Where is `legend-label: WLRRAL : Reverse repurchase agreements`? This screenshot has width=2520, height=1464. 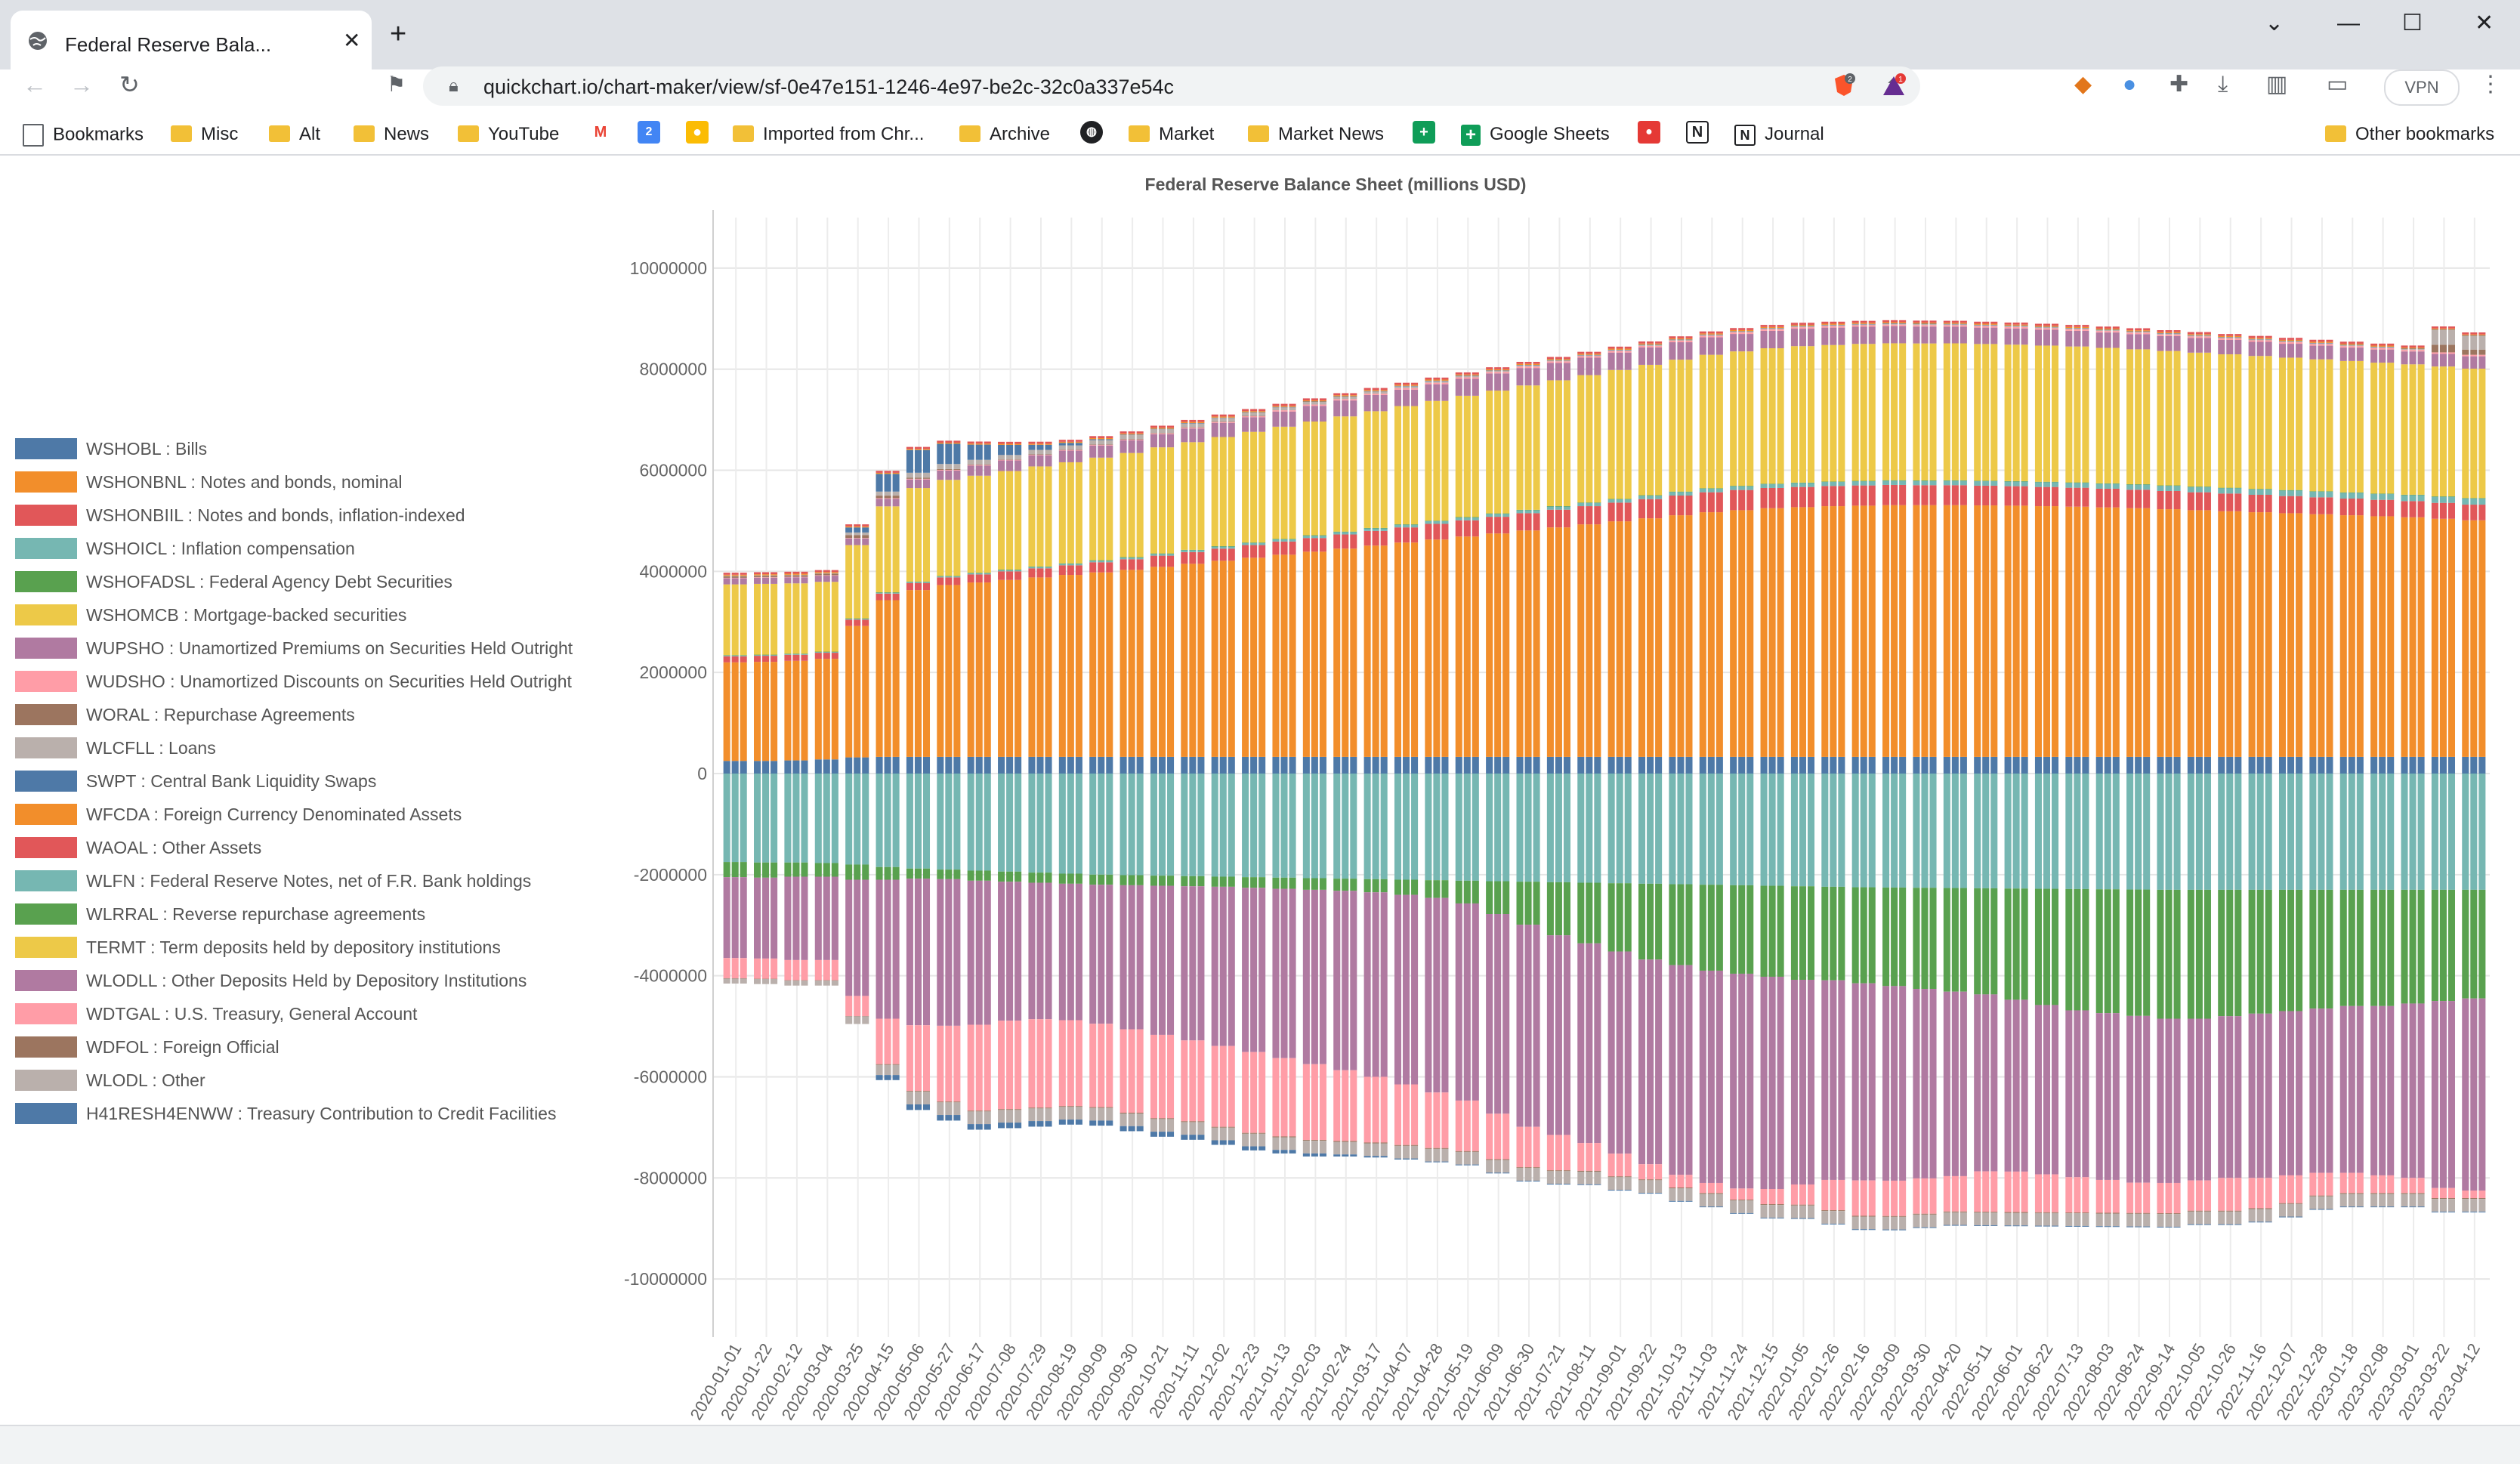
legend-label: WLRRAL : Reverse repurchase agreements is located at coordinates (255, 914).